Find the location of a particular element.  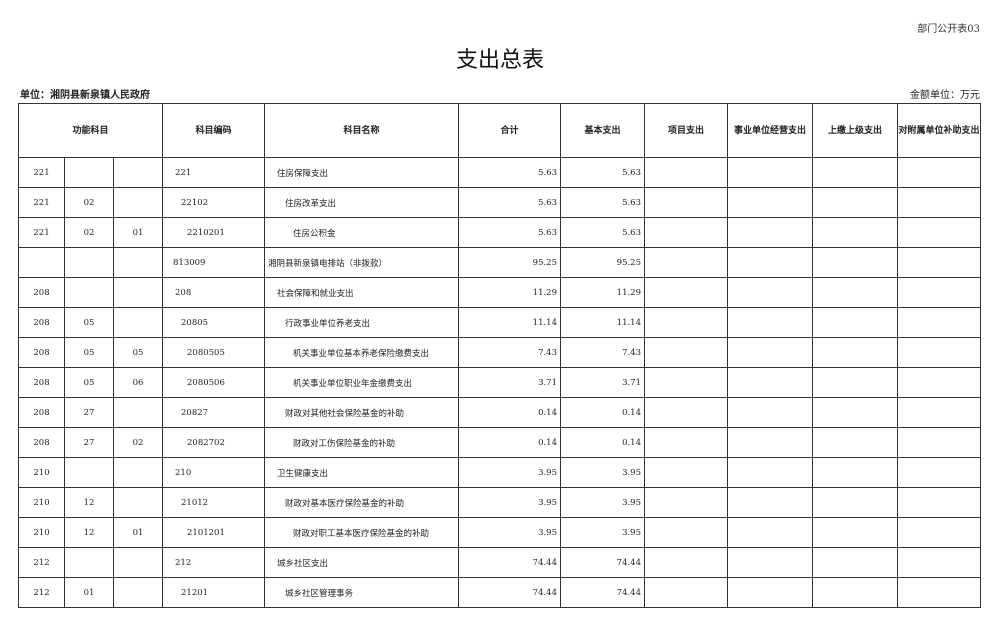

unit-label: 单位：湘阴县新泉镇人民政府 is located at coordinates (85, 95).